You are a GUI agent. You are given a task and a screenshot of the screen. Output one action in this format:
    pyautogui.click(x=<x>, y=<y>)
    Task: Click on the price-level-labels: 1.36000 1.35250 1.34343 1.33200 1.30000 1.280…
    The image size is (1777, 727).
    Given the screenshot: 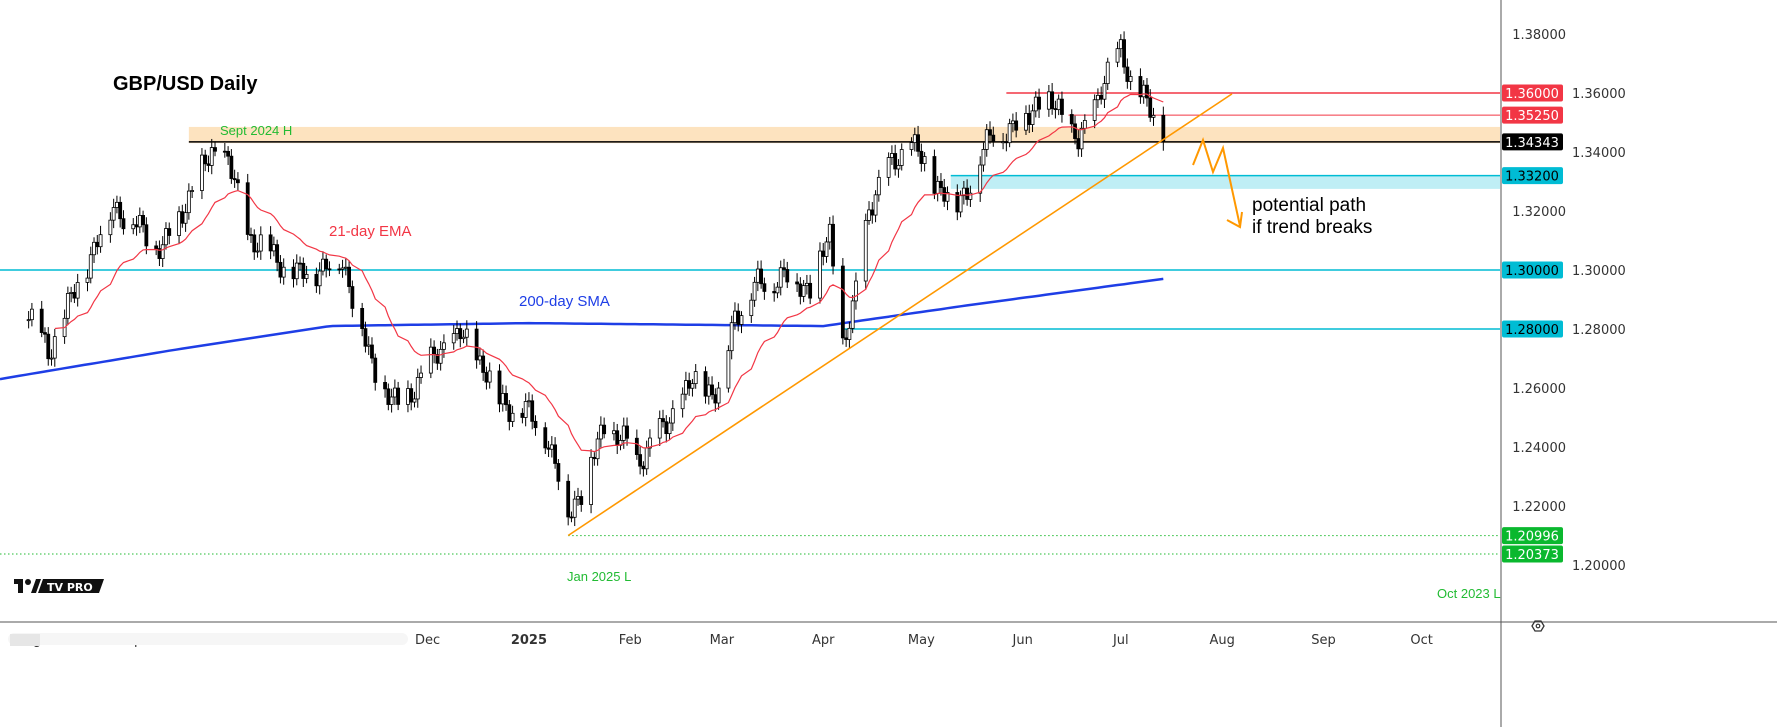 What is the action you would take?
    pyautogui.click(x=1532, y=323)
    